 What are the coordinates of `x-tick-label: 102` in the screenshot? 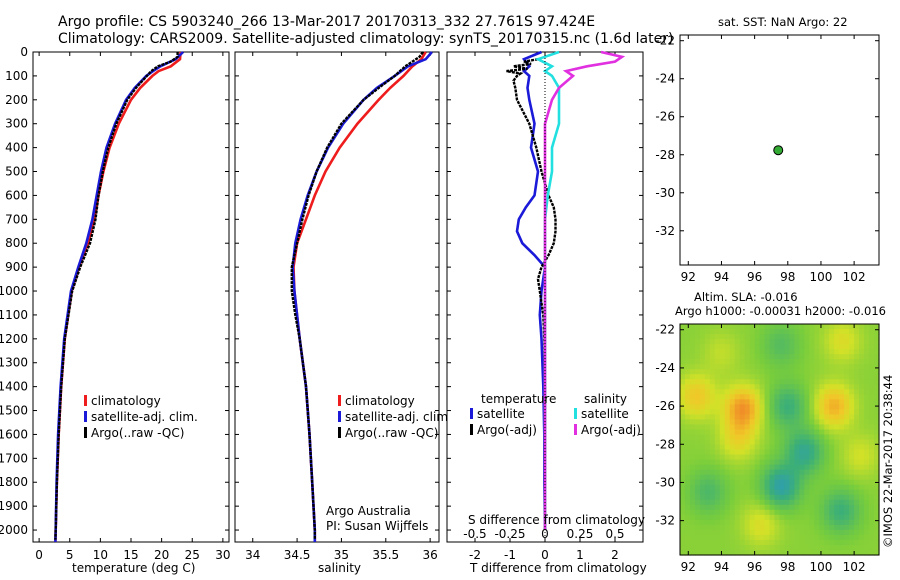 It's located at (854, 277).